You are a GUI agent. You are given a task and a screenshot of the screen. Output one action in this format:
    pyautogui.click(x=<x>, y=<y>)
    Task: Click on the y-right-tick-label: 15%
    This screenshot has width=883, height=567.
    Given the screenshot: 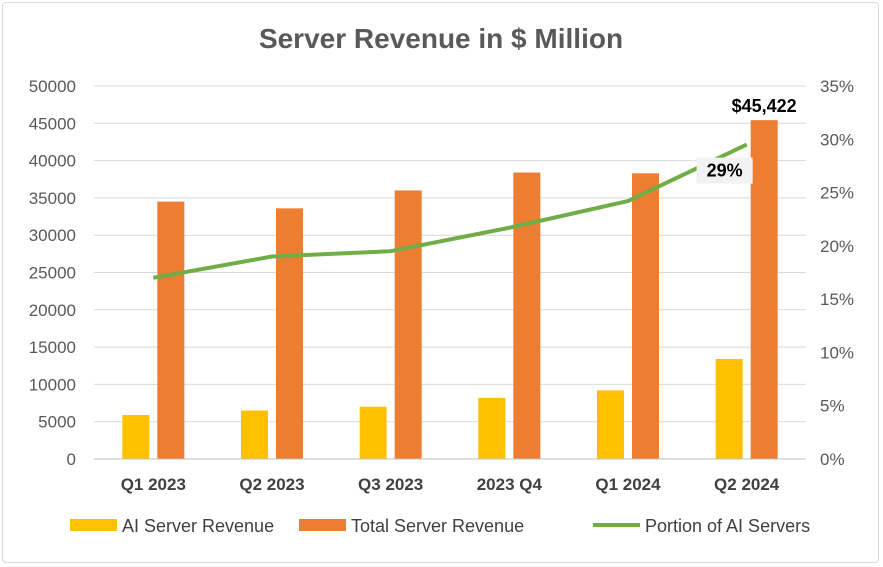 What is the action you would take?
    pyautogui.click(x=837, y=299)
    